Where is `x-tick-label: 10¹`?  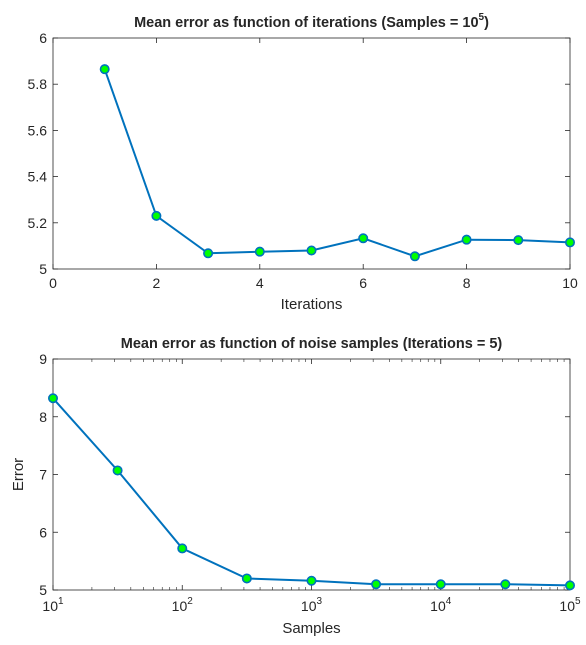 x-tick-label: 10¹ is located at coordinates (53, 605).